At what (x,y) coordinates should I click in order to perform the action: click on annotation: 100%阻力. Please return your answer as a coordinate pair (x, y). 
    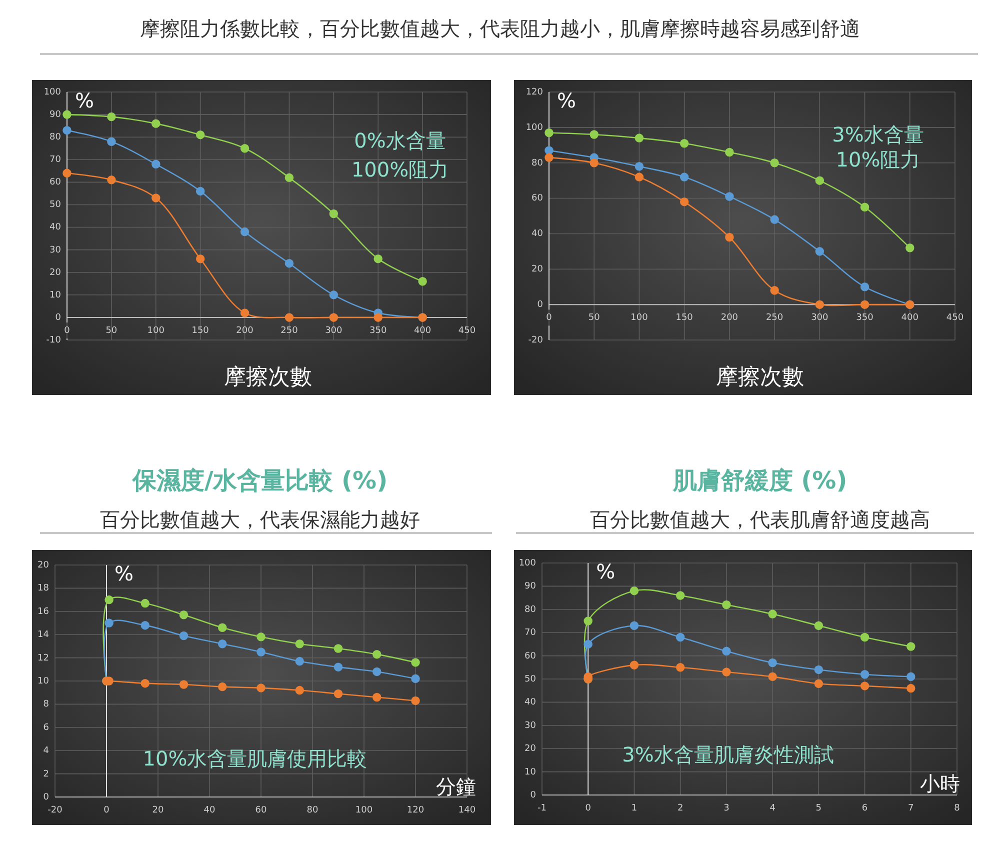
    Looking at the image, I should click on (400, 169).